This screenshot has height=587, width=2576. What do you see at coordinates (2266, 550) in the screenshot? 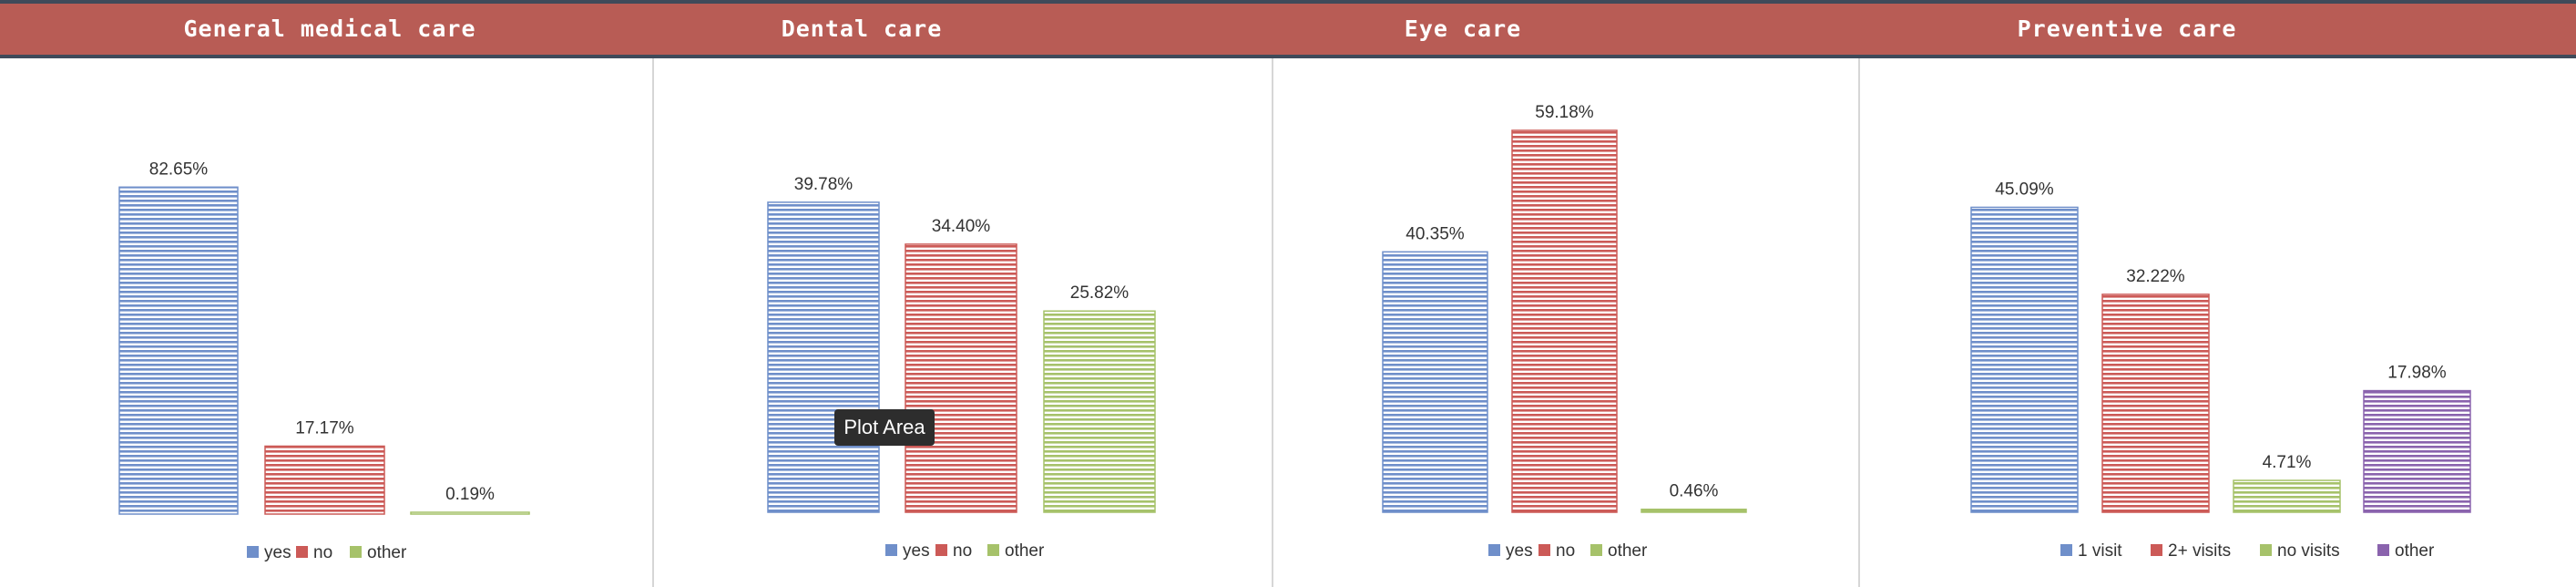
I see `legend-swatch-no-visits` at bounding box center [2266, 550].